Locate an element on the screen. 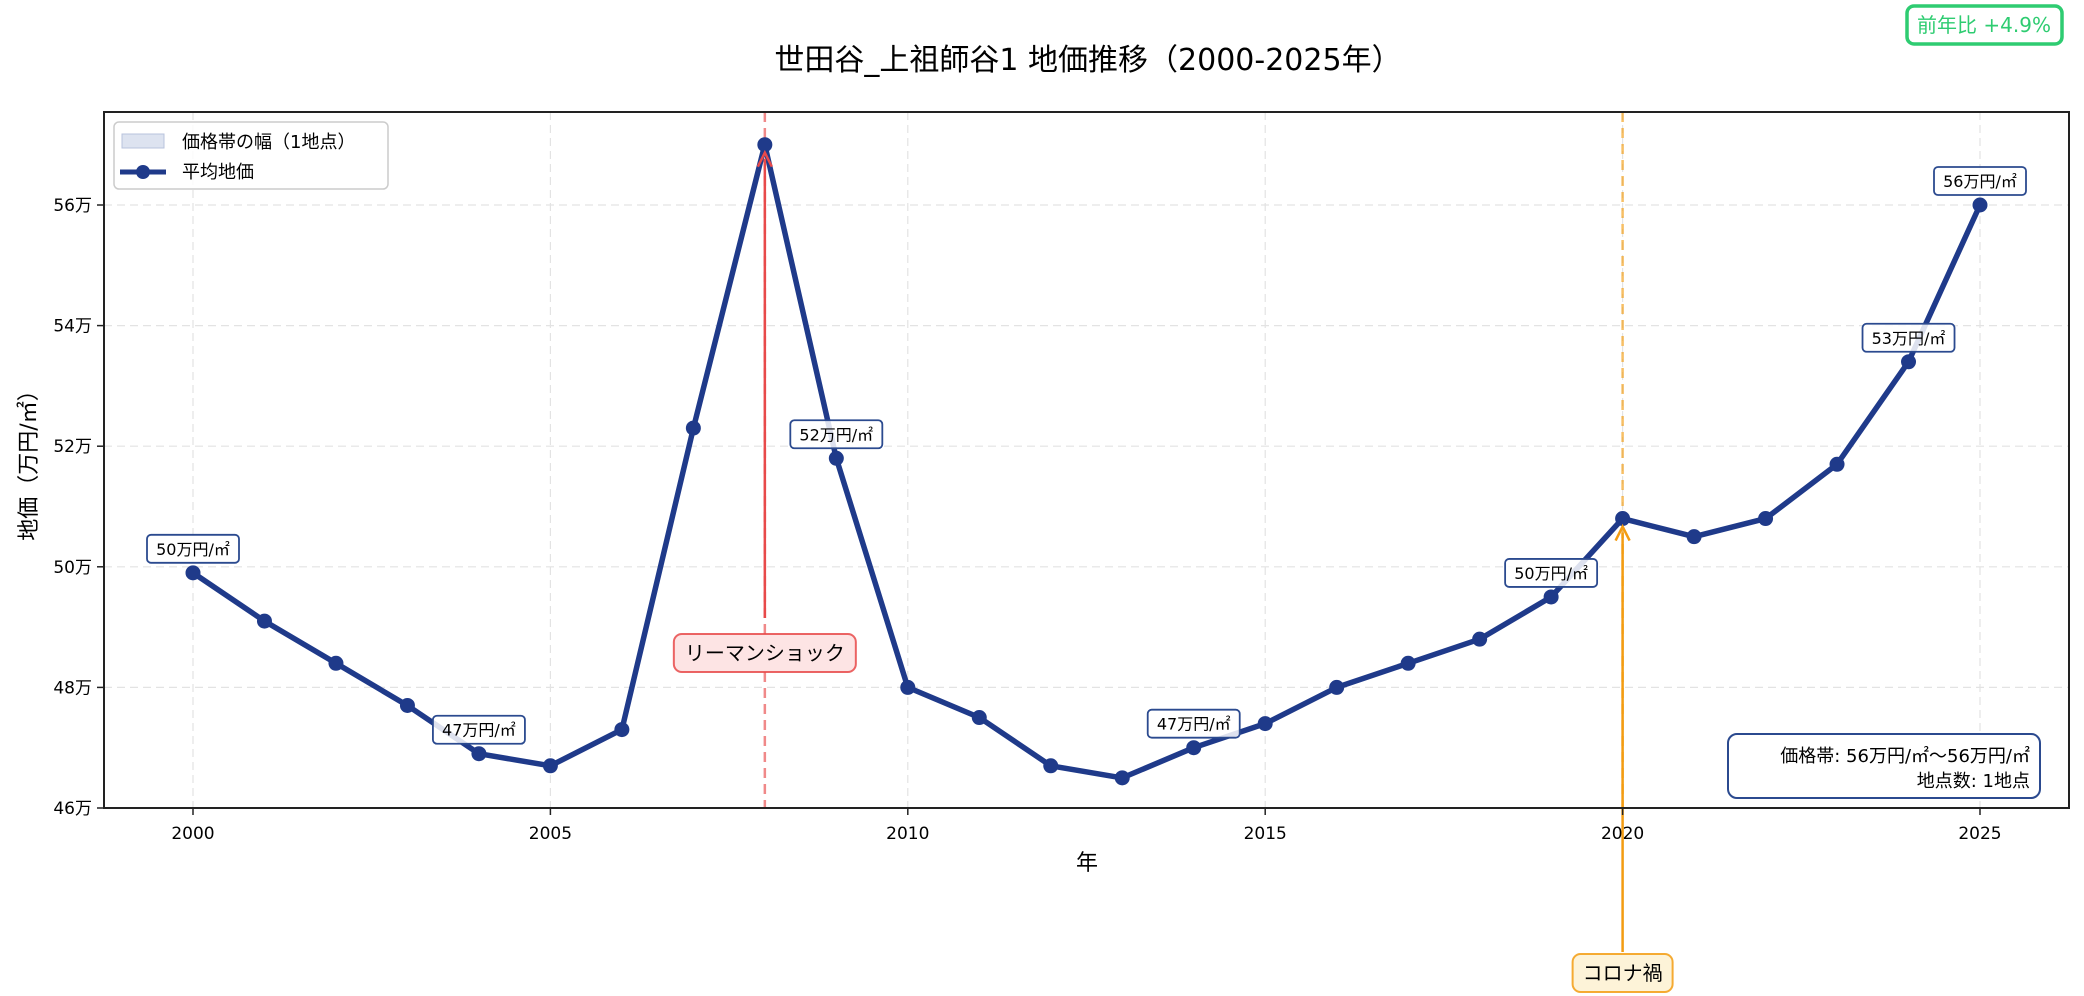  yoy-badge-text: 前年比 +4.9% is located at coordinates (1984, 25).